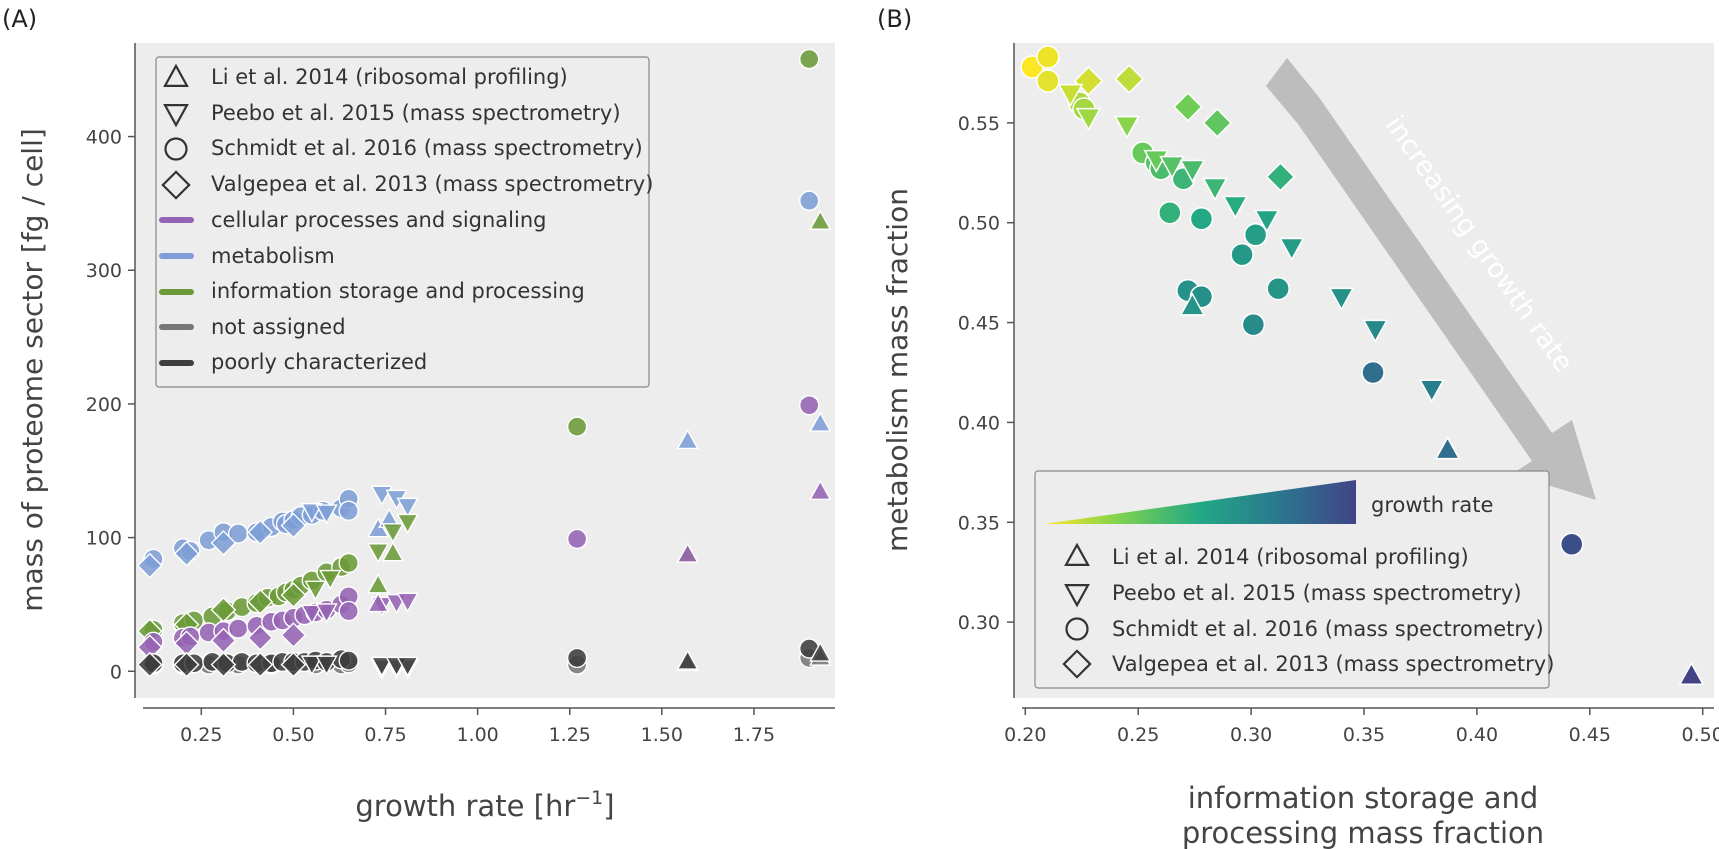 The width and height of the screenshot is (1719, 849). I want to click on y-tick-label: 400, so click(104, 138).